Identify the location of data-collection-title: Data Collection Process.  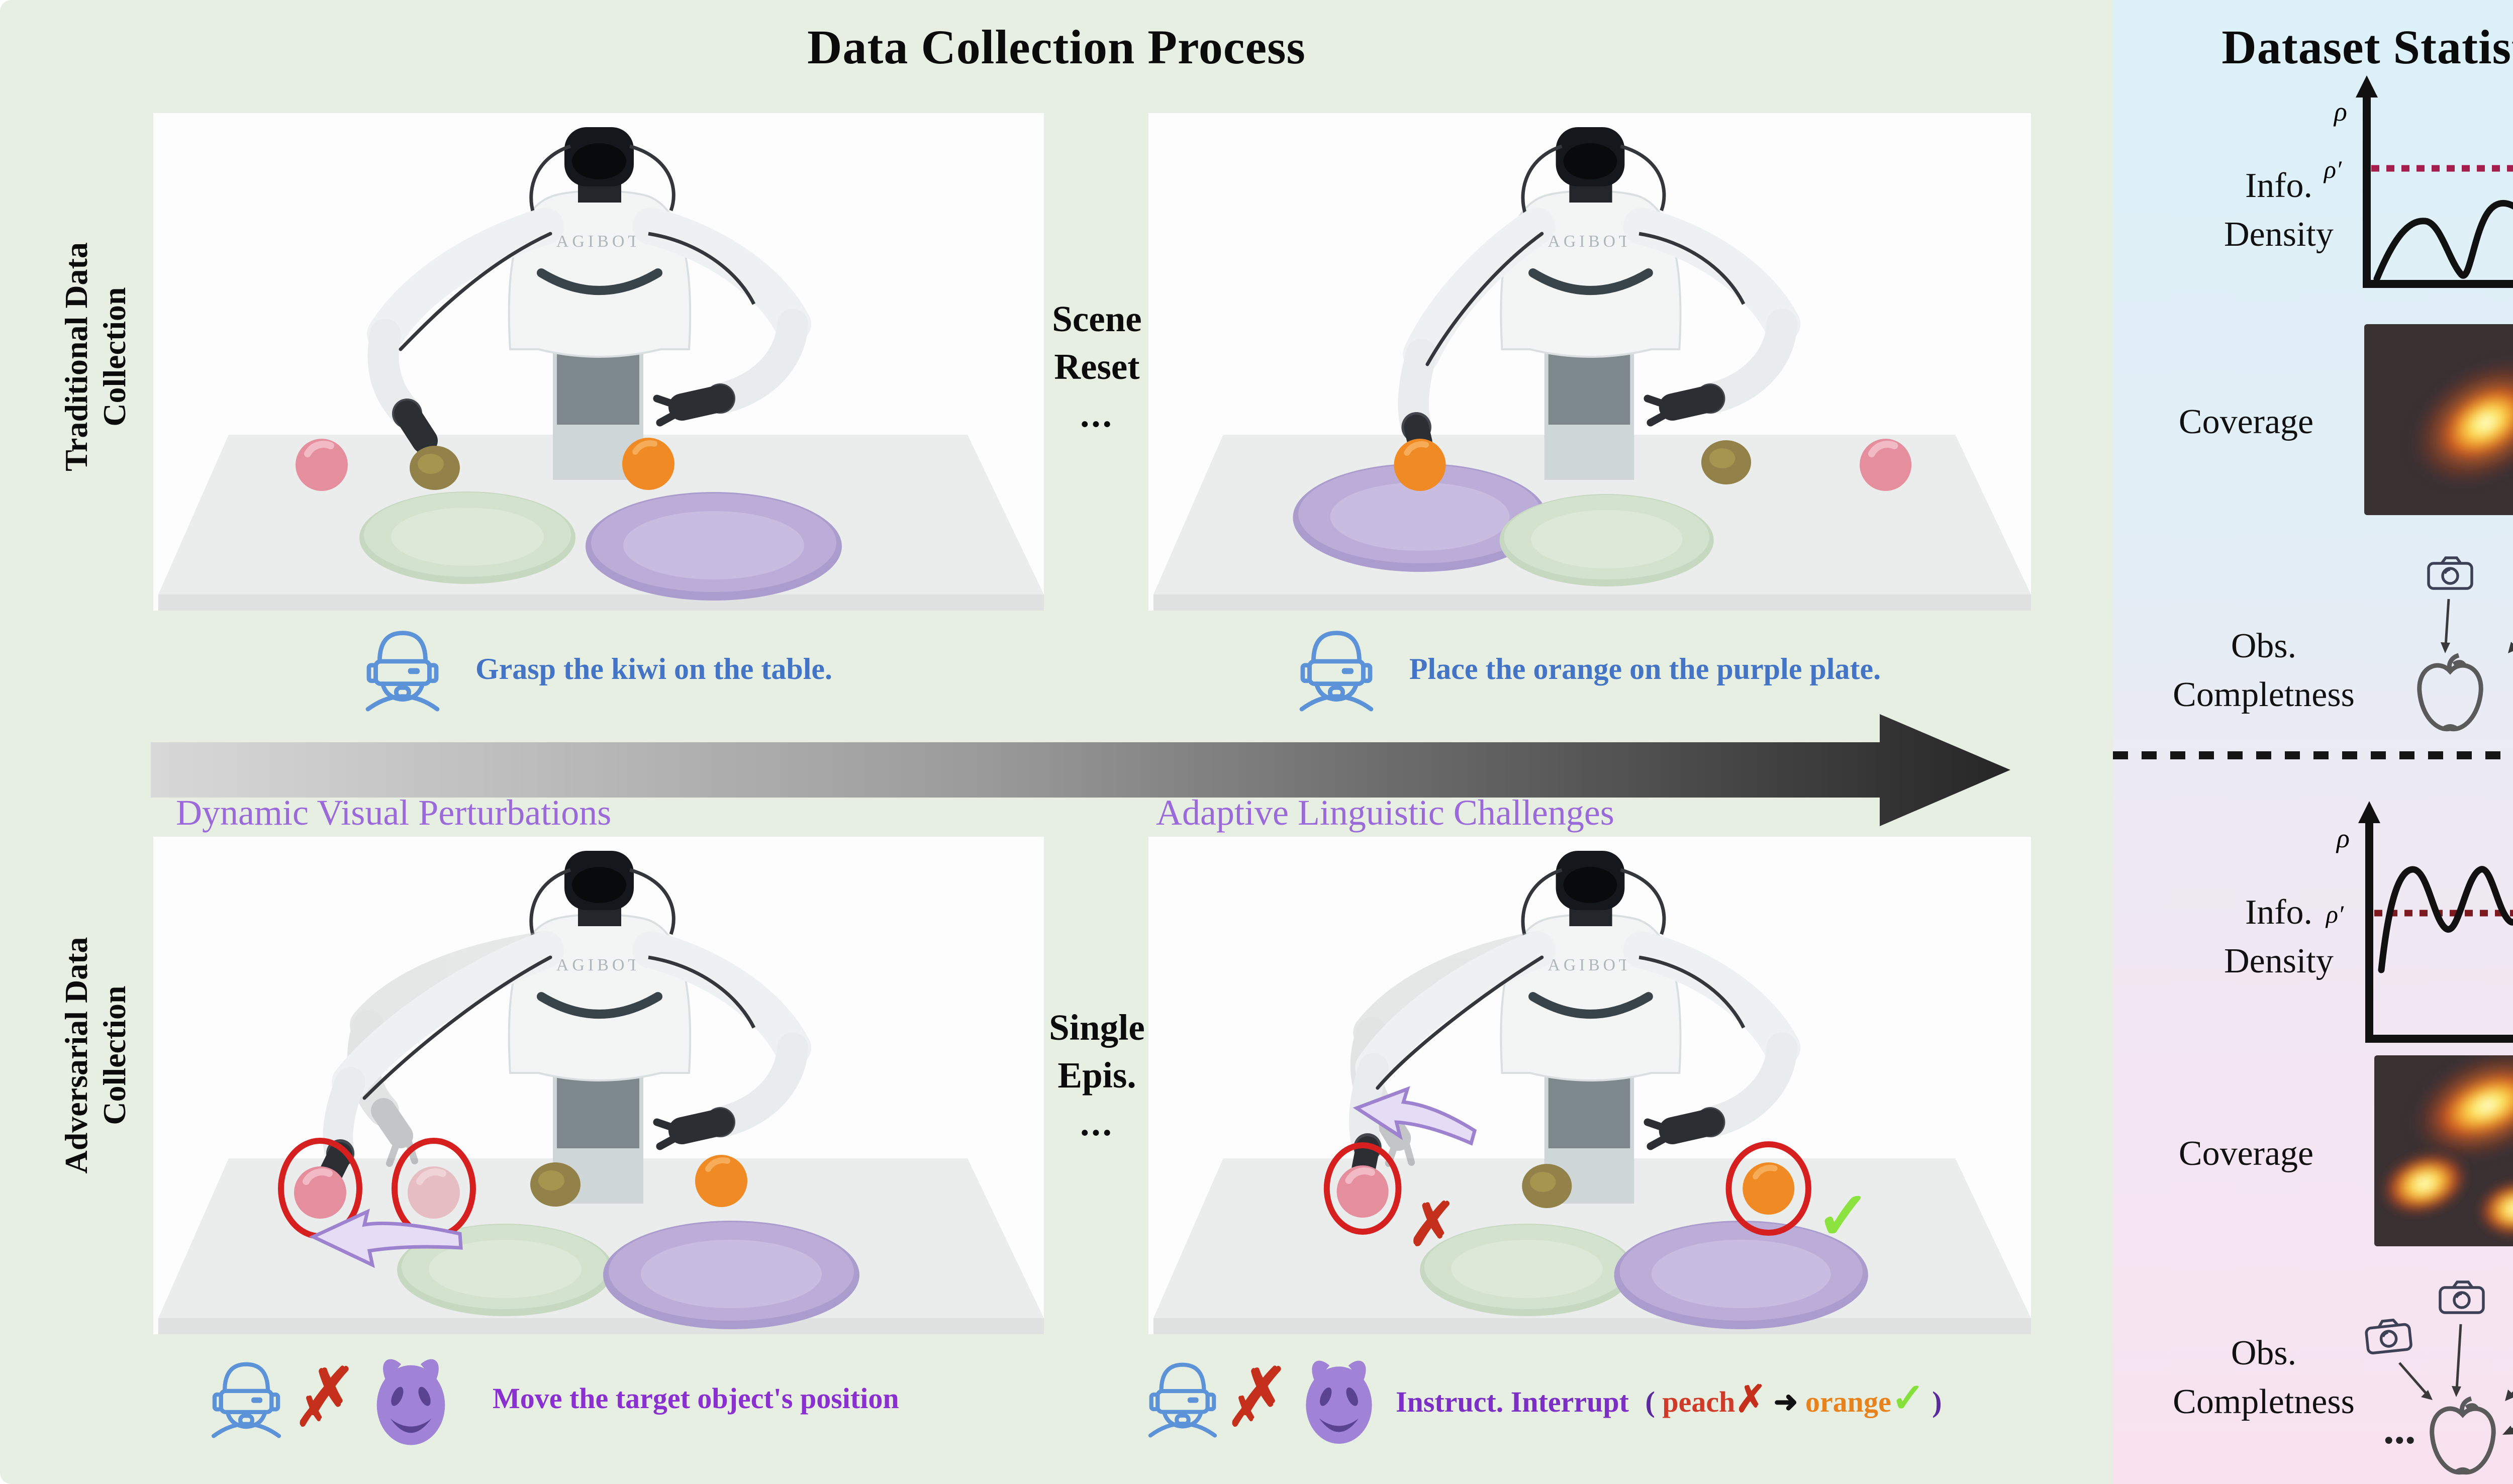
(1056, 47).